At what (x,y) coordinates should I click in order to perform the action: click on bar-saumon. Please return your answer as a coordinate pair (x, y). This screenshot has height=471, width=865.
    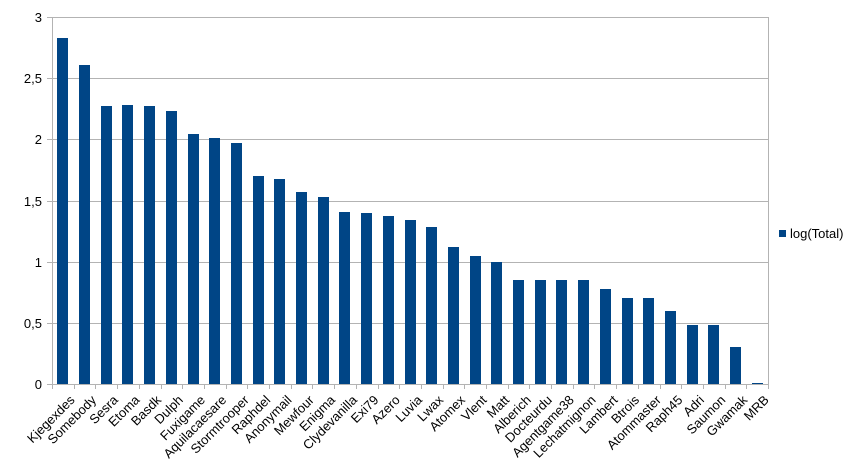
    Looking at the image, I should click on (714, 354).